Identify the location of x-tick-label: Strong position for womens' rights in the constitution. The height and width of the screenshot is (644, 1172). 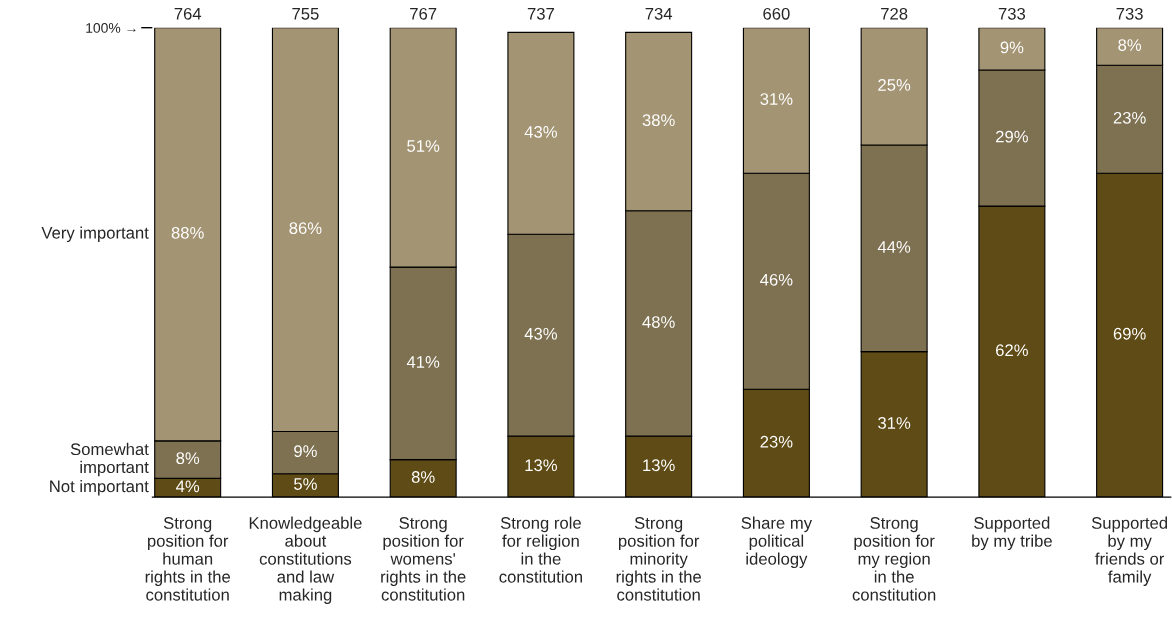
(423, 559).